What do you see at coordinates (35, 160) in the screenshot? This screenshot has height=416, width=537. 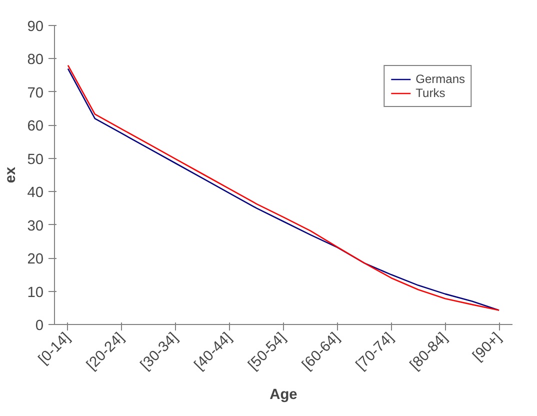 I see `y-tick-label: 50` at bounding box center [35, 160].